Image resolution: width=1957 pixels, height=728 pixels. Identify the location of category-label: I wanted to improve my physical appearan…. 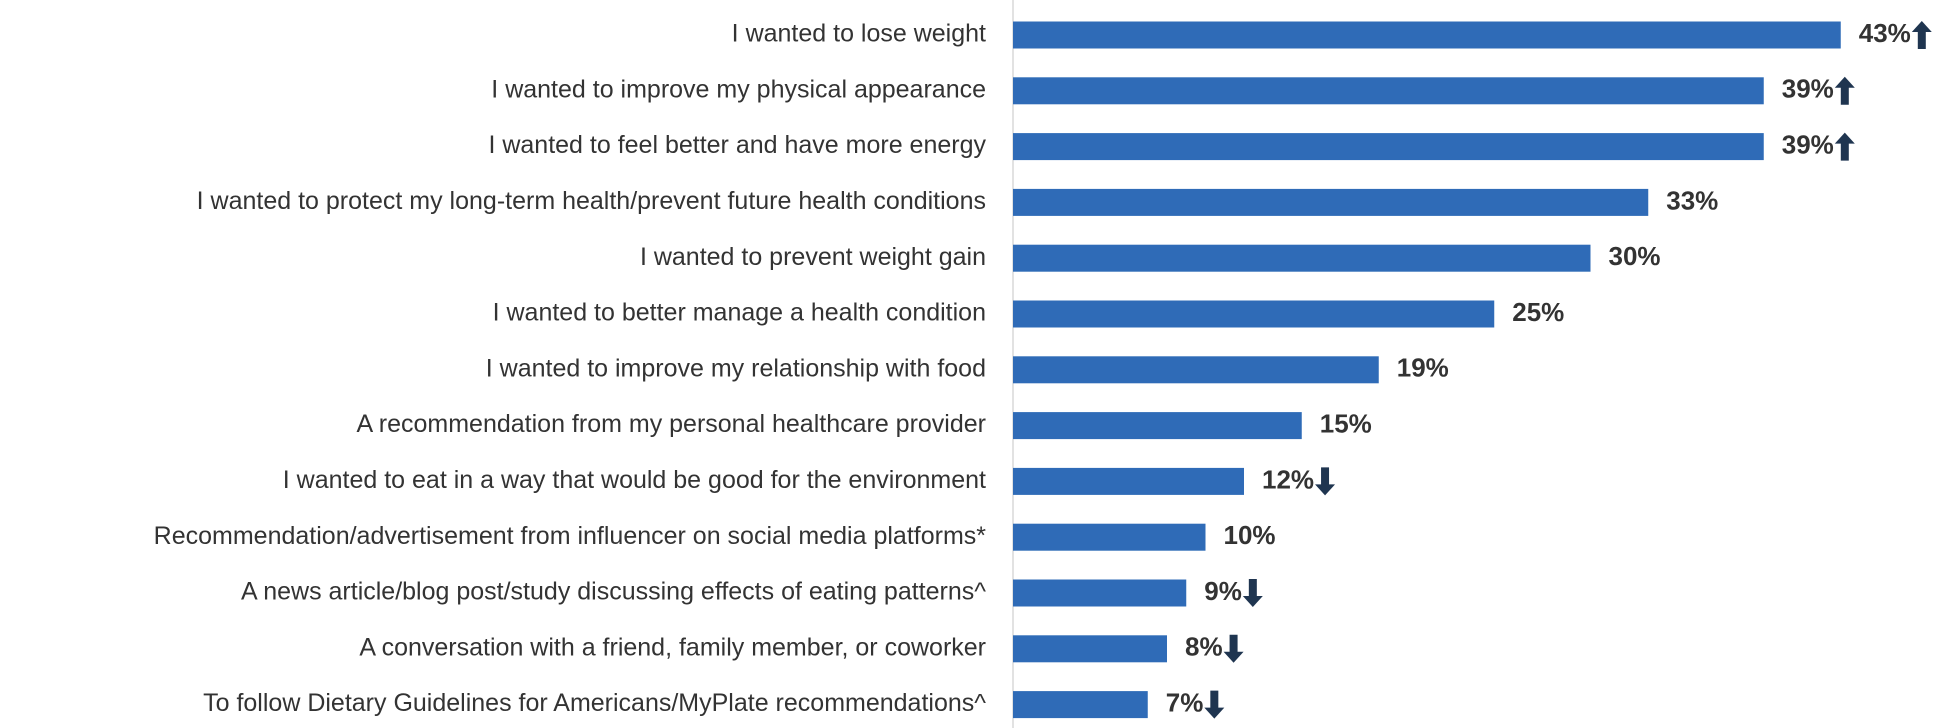
(738, 89).